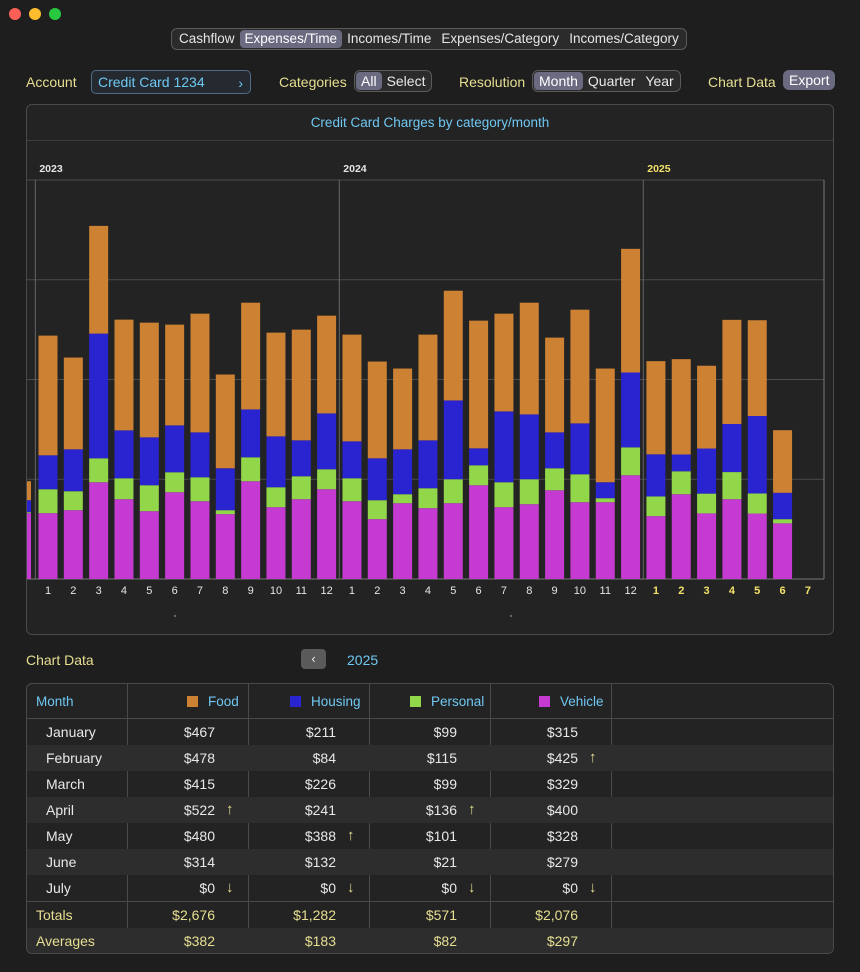 The width and height of the screenshot is (860, 972). What do you see at coordinates (15, 14) in the screenshot?
I see `close-window-button` at bounding box center [15, 14].